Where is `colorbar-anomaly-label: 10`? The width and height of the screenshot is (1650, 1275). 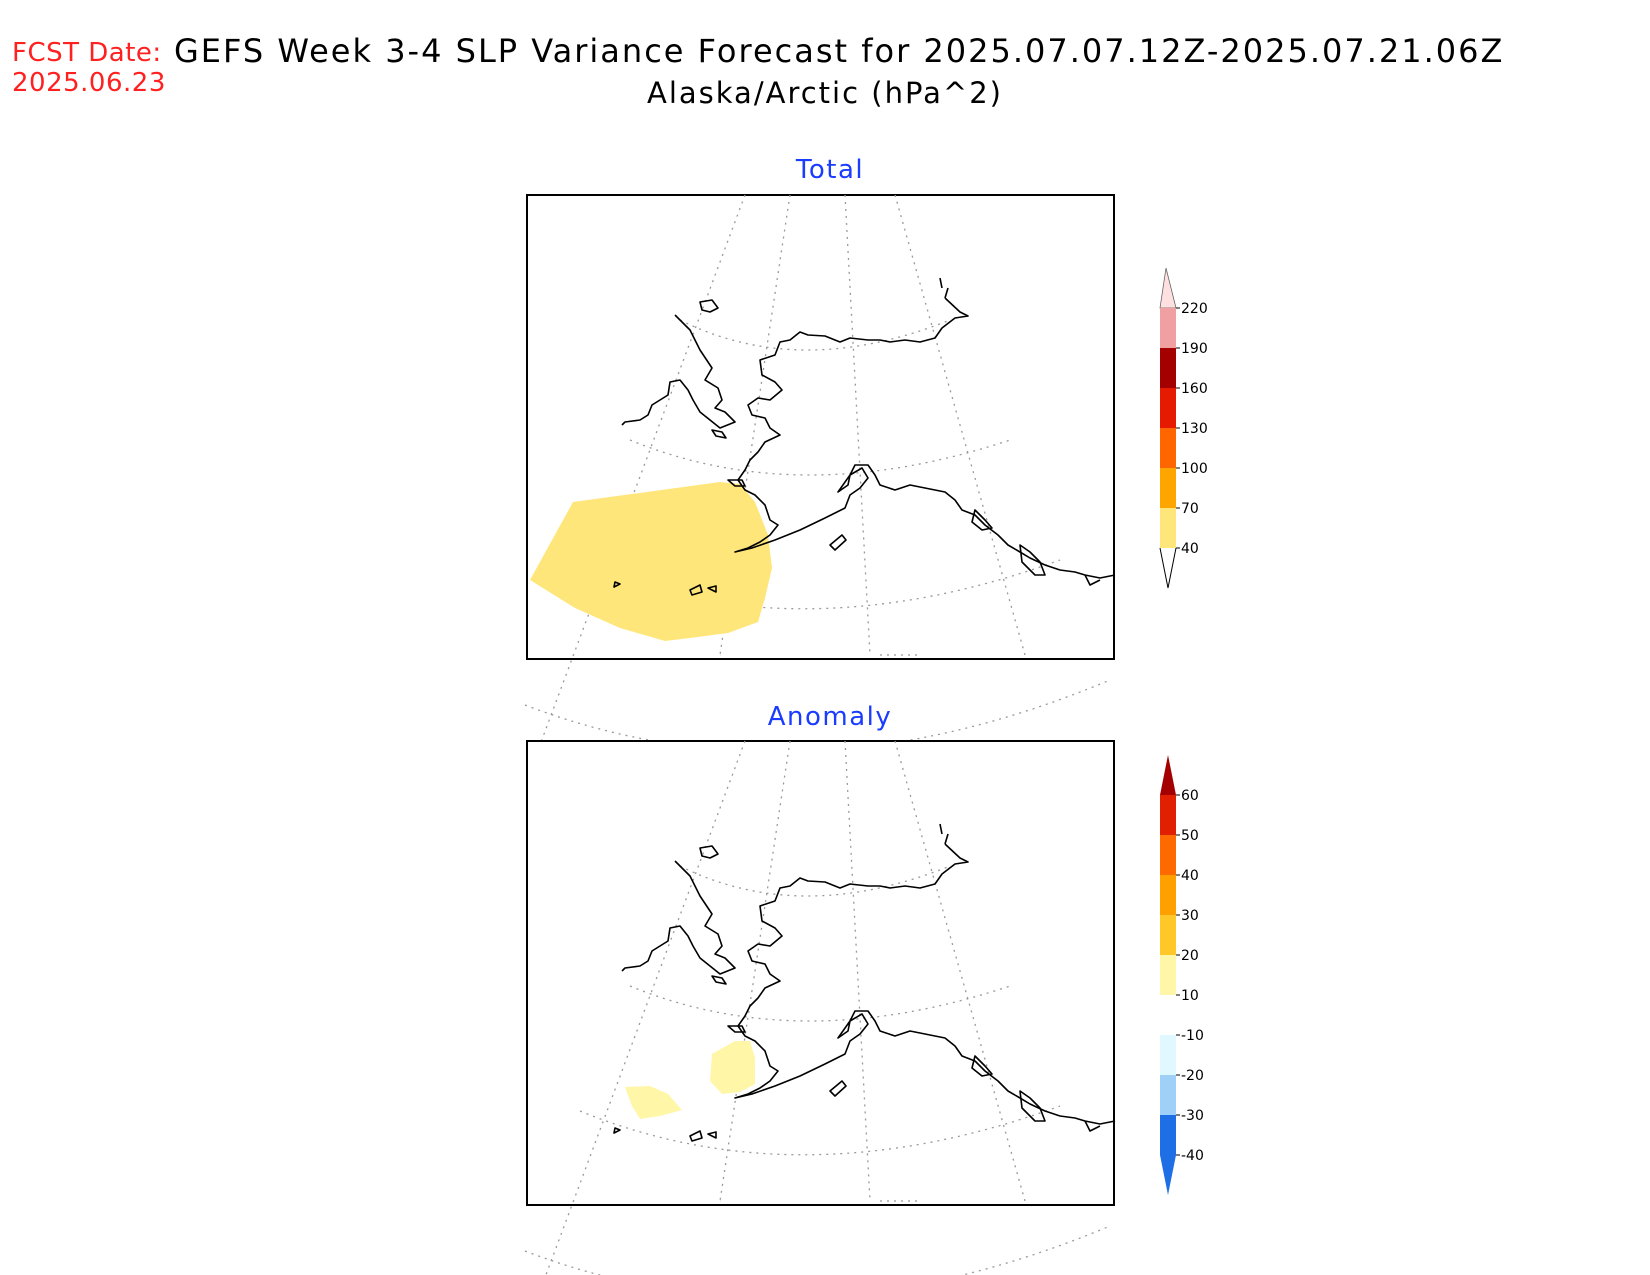 colorbar-anomaly-label: 10 is located at coordinates (1190, 996).